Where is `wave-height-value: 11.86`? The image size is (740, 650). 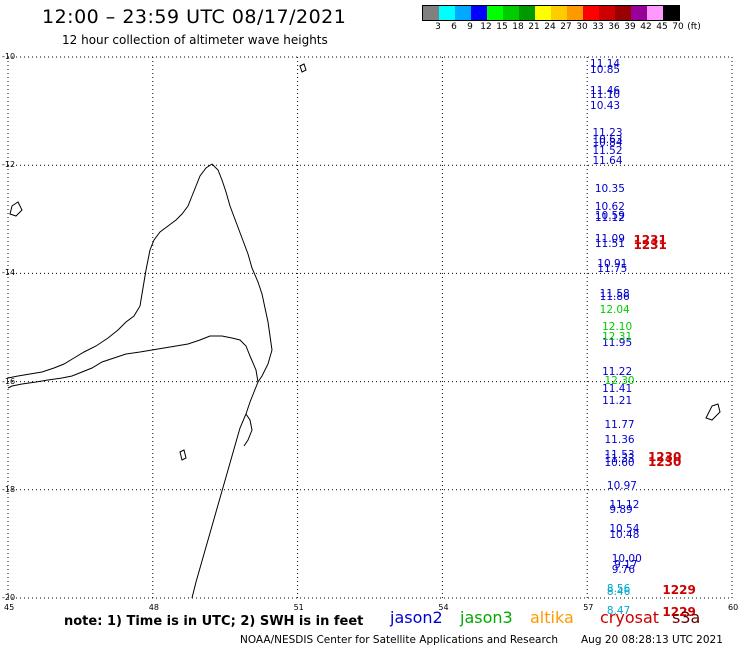 wave-height-value: 11.86 is located at coordinates (614, 296).